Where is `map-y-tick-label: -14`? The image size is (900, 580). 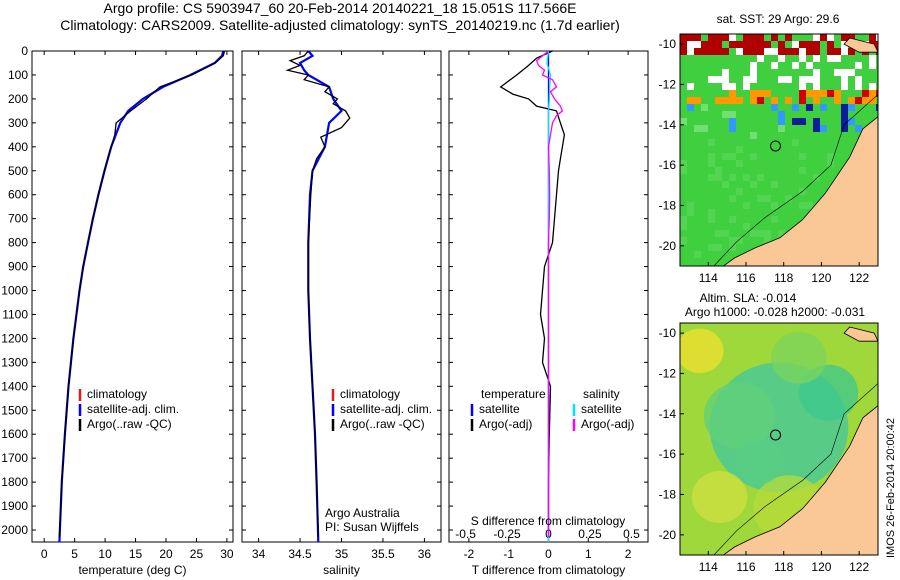 map-y-tick-label: -14 is located at coordinates (668, 414).